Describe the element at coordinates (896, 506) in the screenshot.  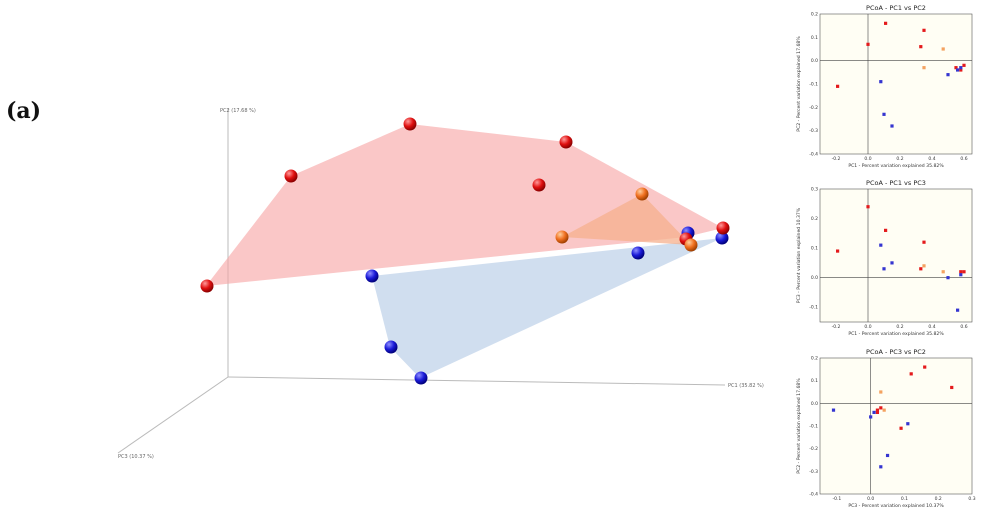
I see `x-axis-label: PC3 - Percent variation explained 10.37%` at that location.